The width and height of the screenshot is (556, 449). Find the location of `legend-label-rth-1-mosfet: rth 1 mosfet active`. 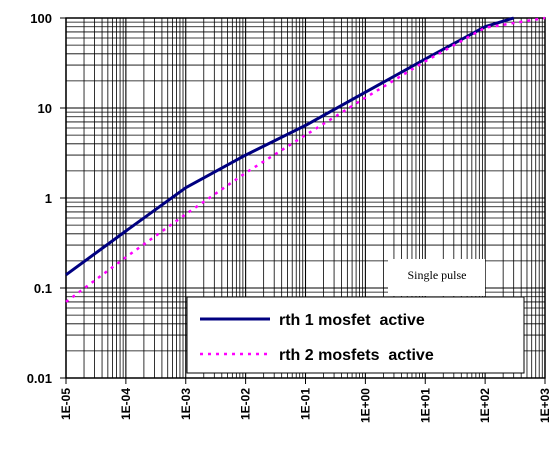

legend-label-rth-1-mosfet: rth 1 mosfet active is located at coordinates (352, 320).